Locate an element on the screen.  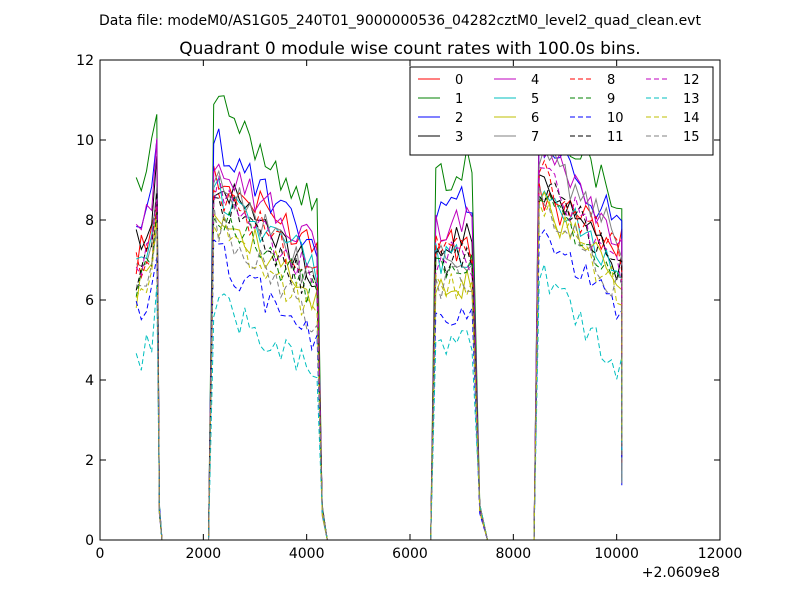
legend-label-10: 10 is located at coordinates (615, 118).